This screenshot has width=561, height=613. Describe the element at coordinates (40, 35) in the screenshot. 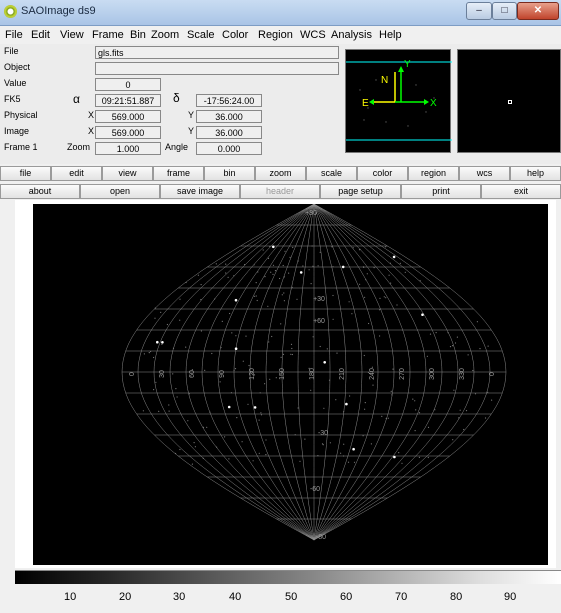

I see `menu-edit: Edit` at that location.